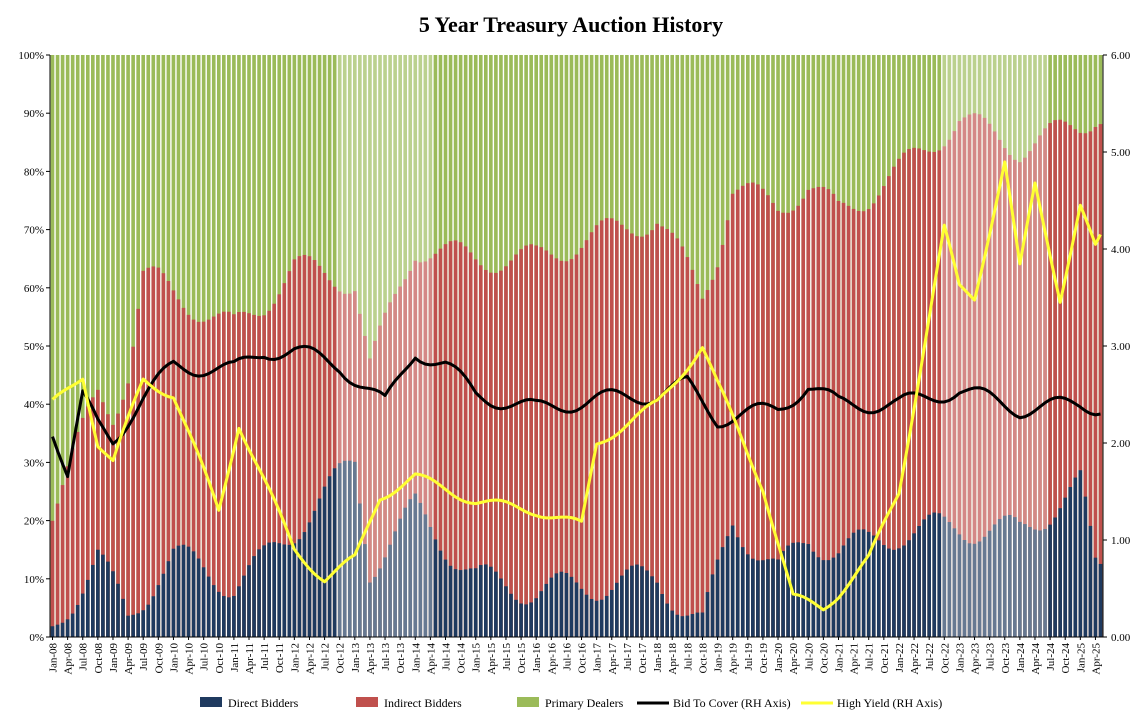 This screenshot has height=723, width=1142. I want to click on x-tick-label: Apr-22, so click(915, 659).